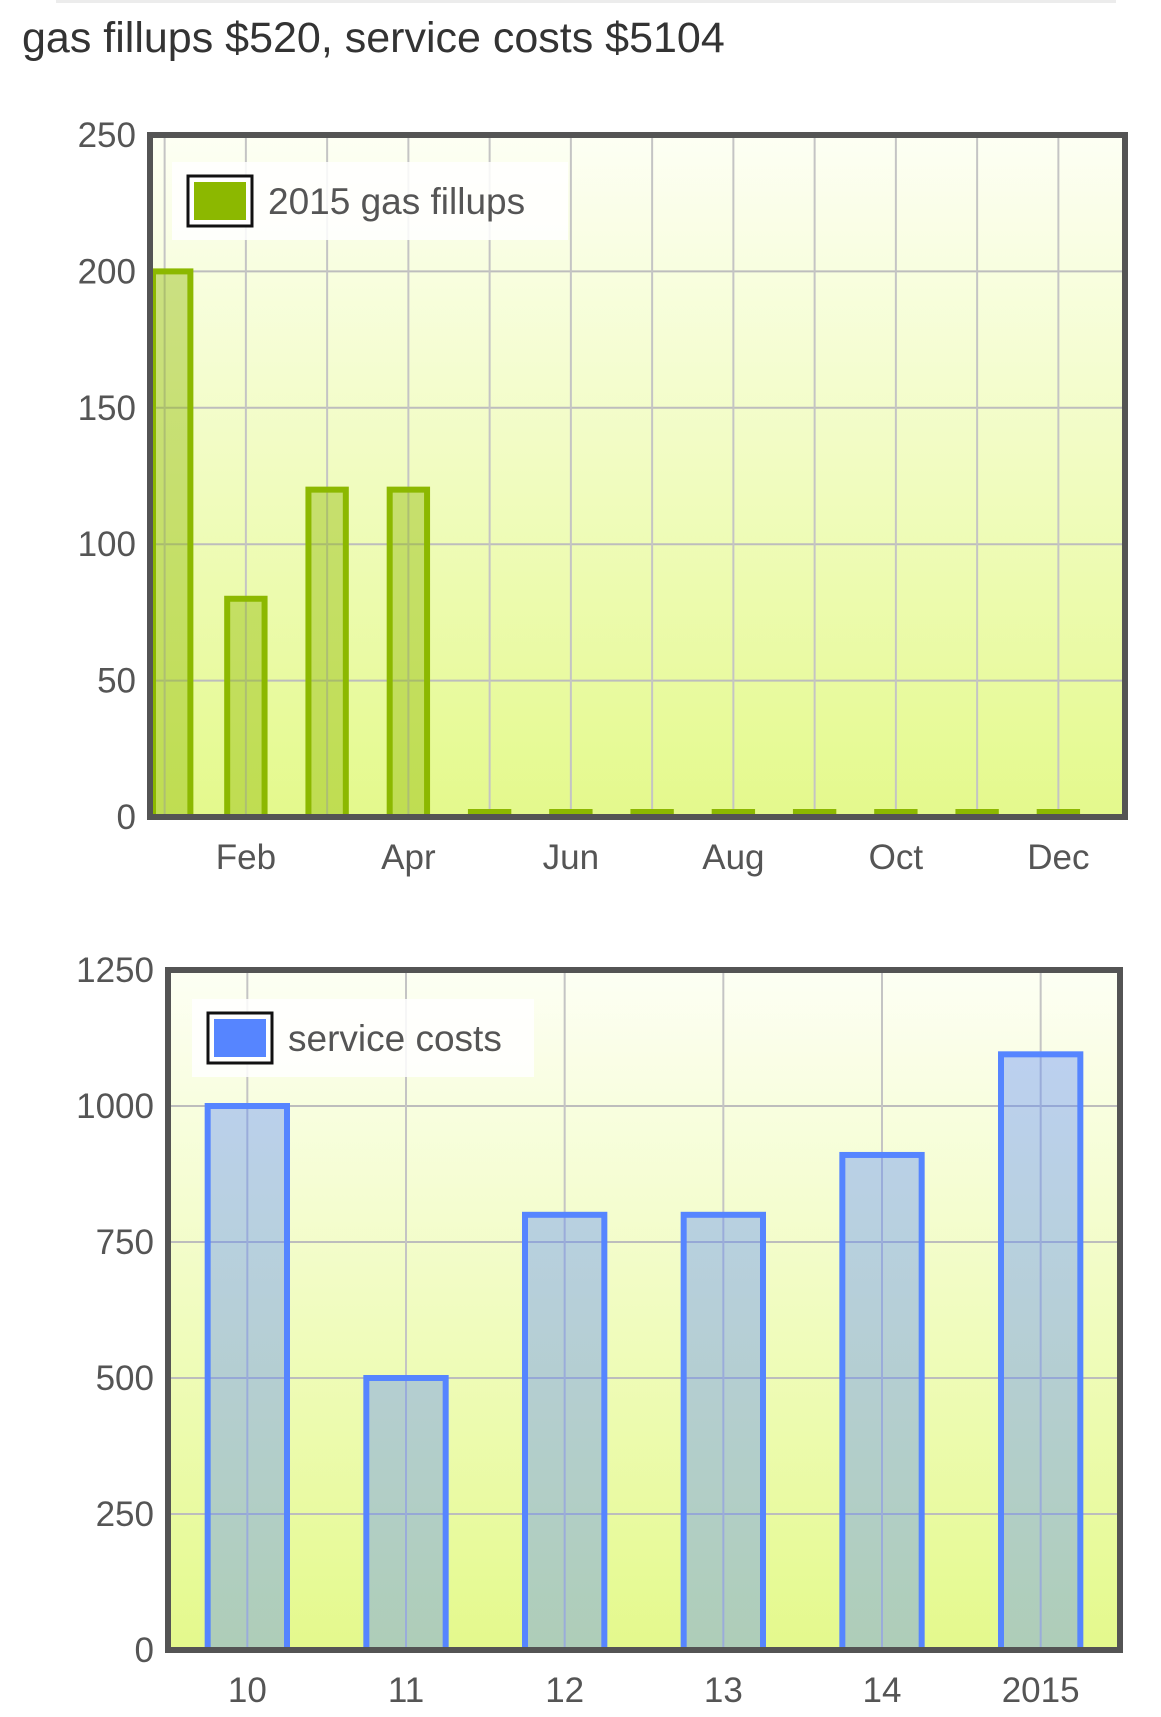 The width and height of the screenshot is (1161, 1717). Describe the element at coordinates (246, 857) in the screenshot. I see `x-tick-label: Feb` at that location.